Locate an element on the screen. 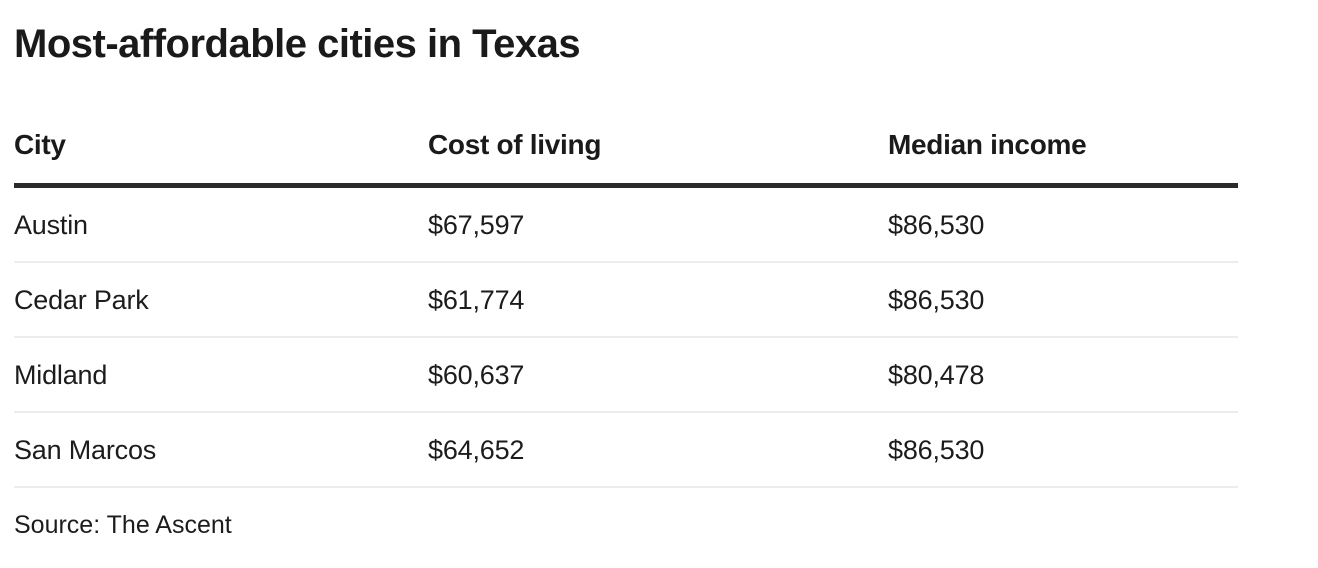 The width and height of the screenshot is (1318, 568). cost-of-living-cell: $67,597 is located at coordinates (476, 224).